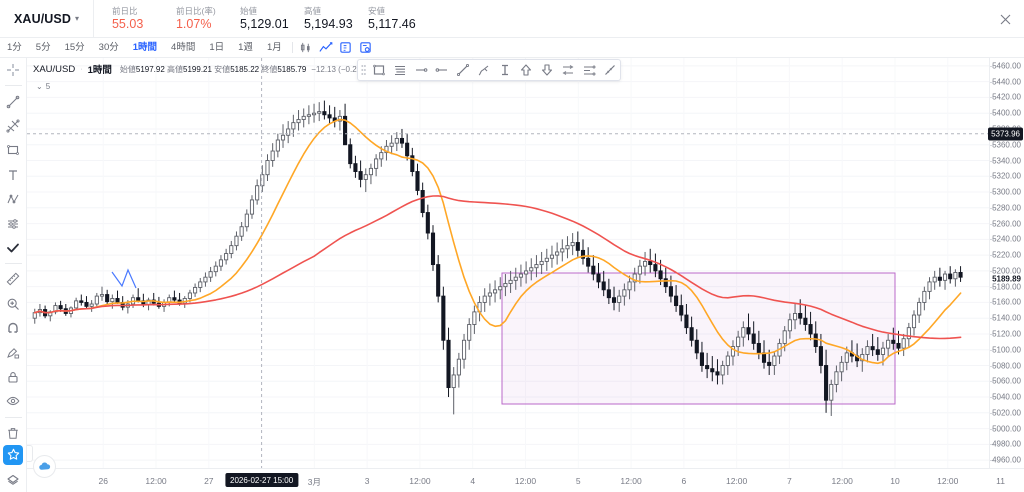 The image size is (1024, 492). Describe the element at coordinates (341, 69) in the screenshot. I see `legend-change: −12.13 (−0.23%)` at that location.